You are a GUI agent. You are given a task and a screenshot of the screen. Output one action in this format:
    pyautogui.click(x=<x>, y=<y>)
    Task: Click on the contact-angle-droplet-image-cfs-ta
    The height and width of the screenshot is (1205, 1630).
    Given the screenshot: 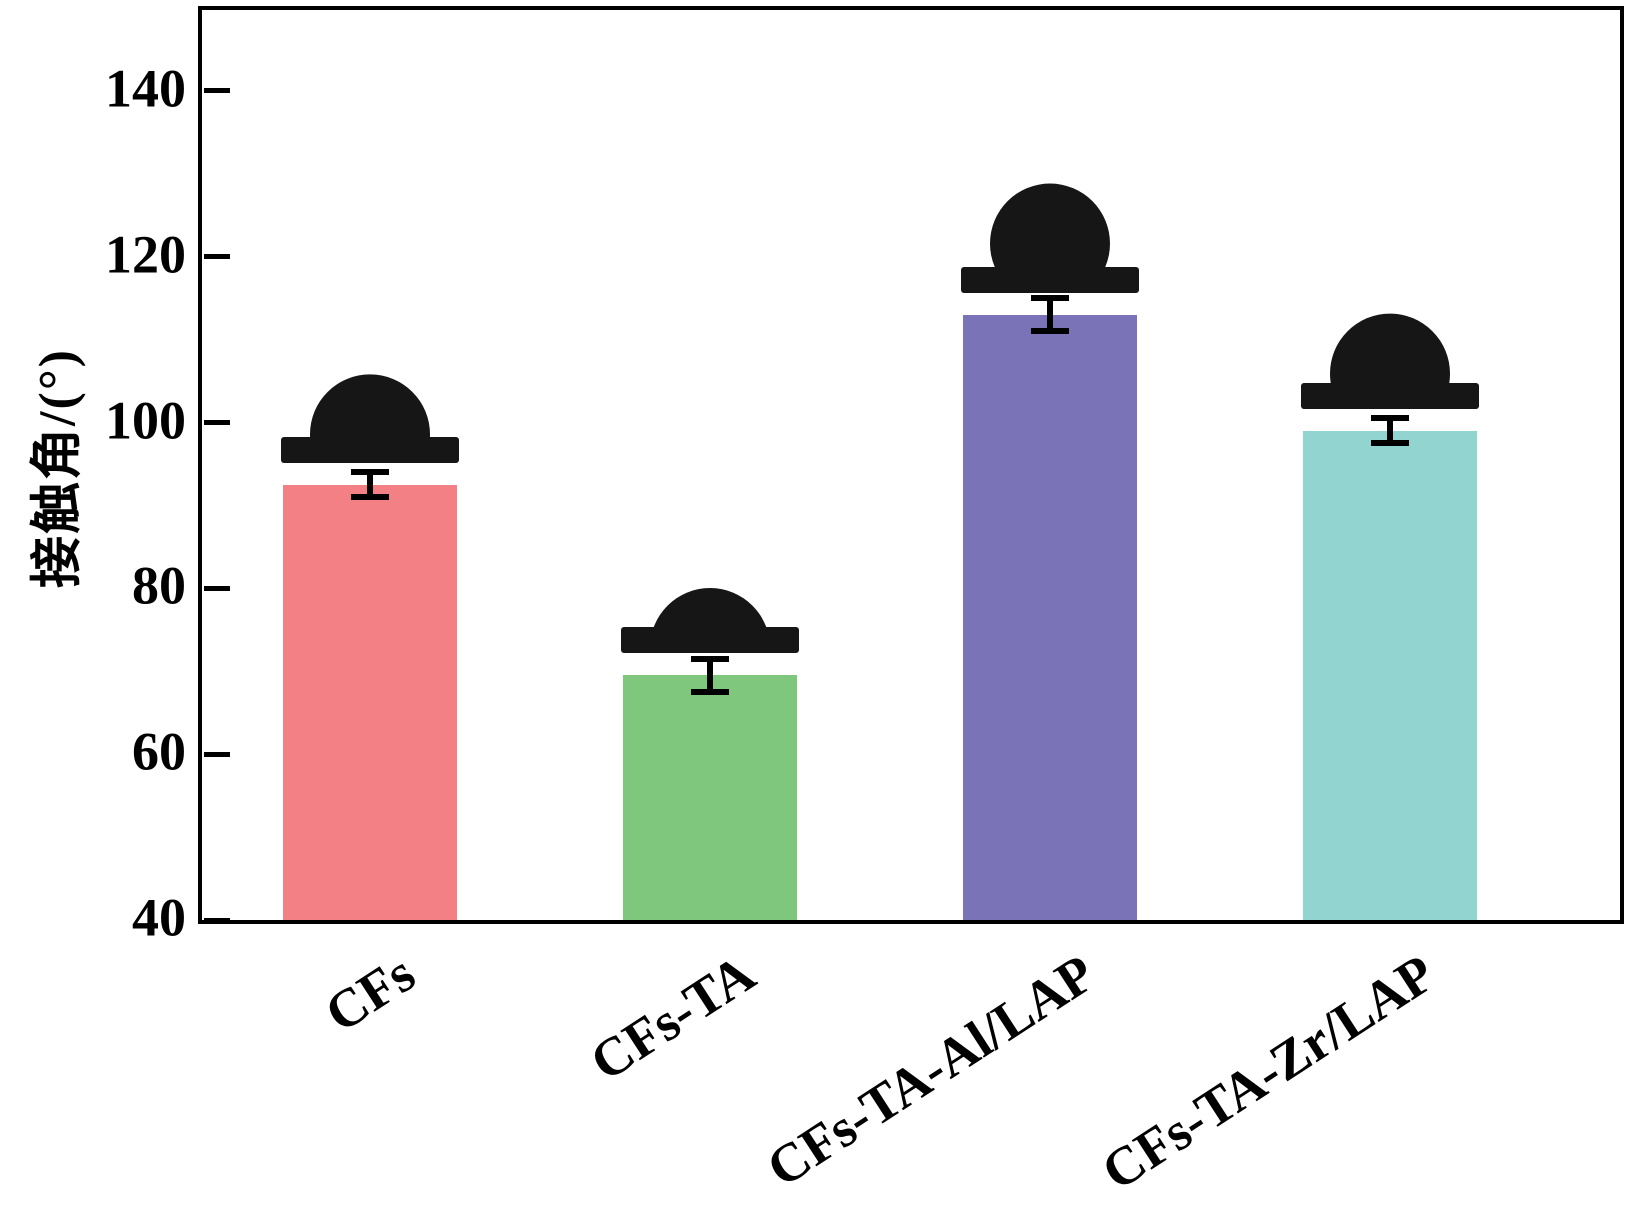 What is the action you would take?
    pyautogui.click(x=710, y=619)
    